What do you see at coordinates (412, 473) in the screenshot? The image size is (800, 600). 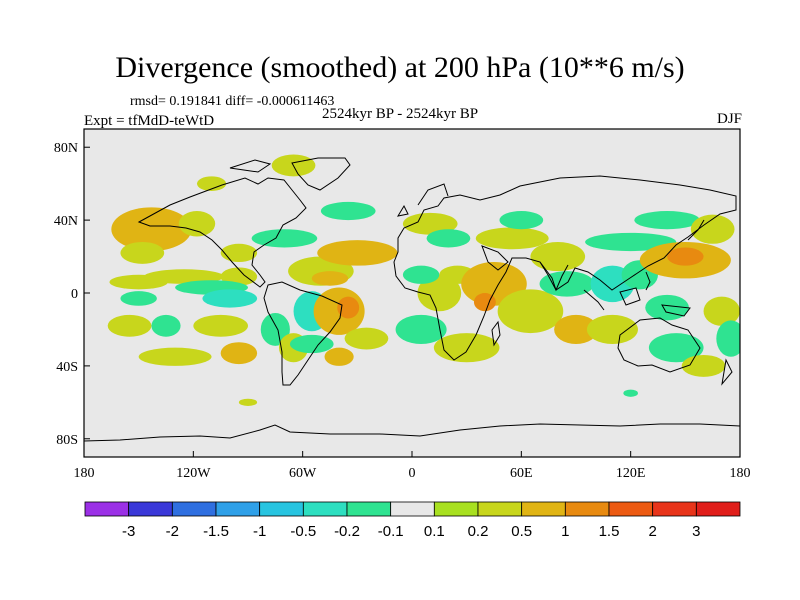 I see `x-tick-label-3: 0` at bounding box center [412, 473].